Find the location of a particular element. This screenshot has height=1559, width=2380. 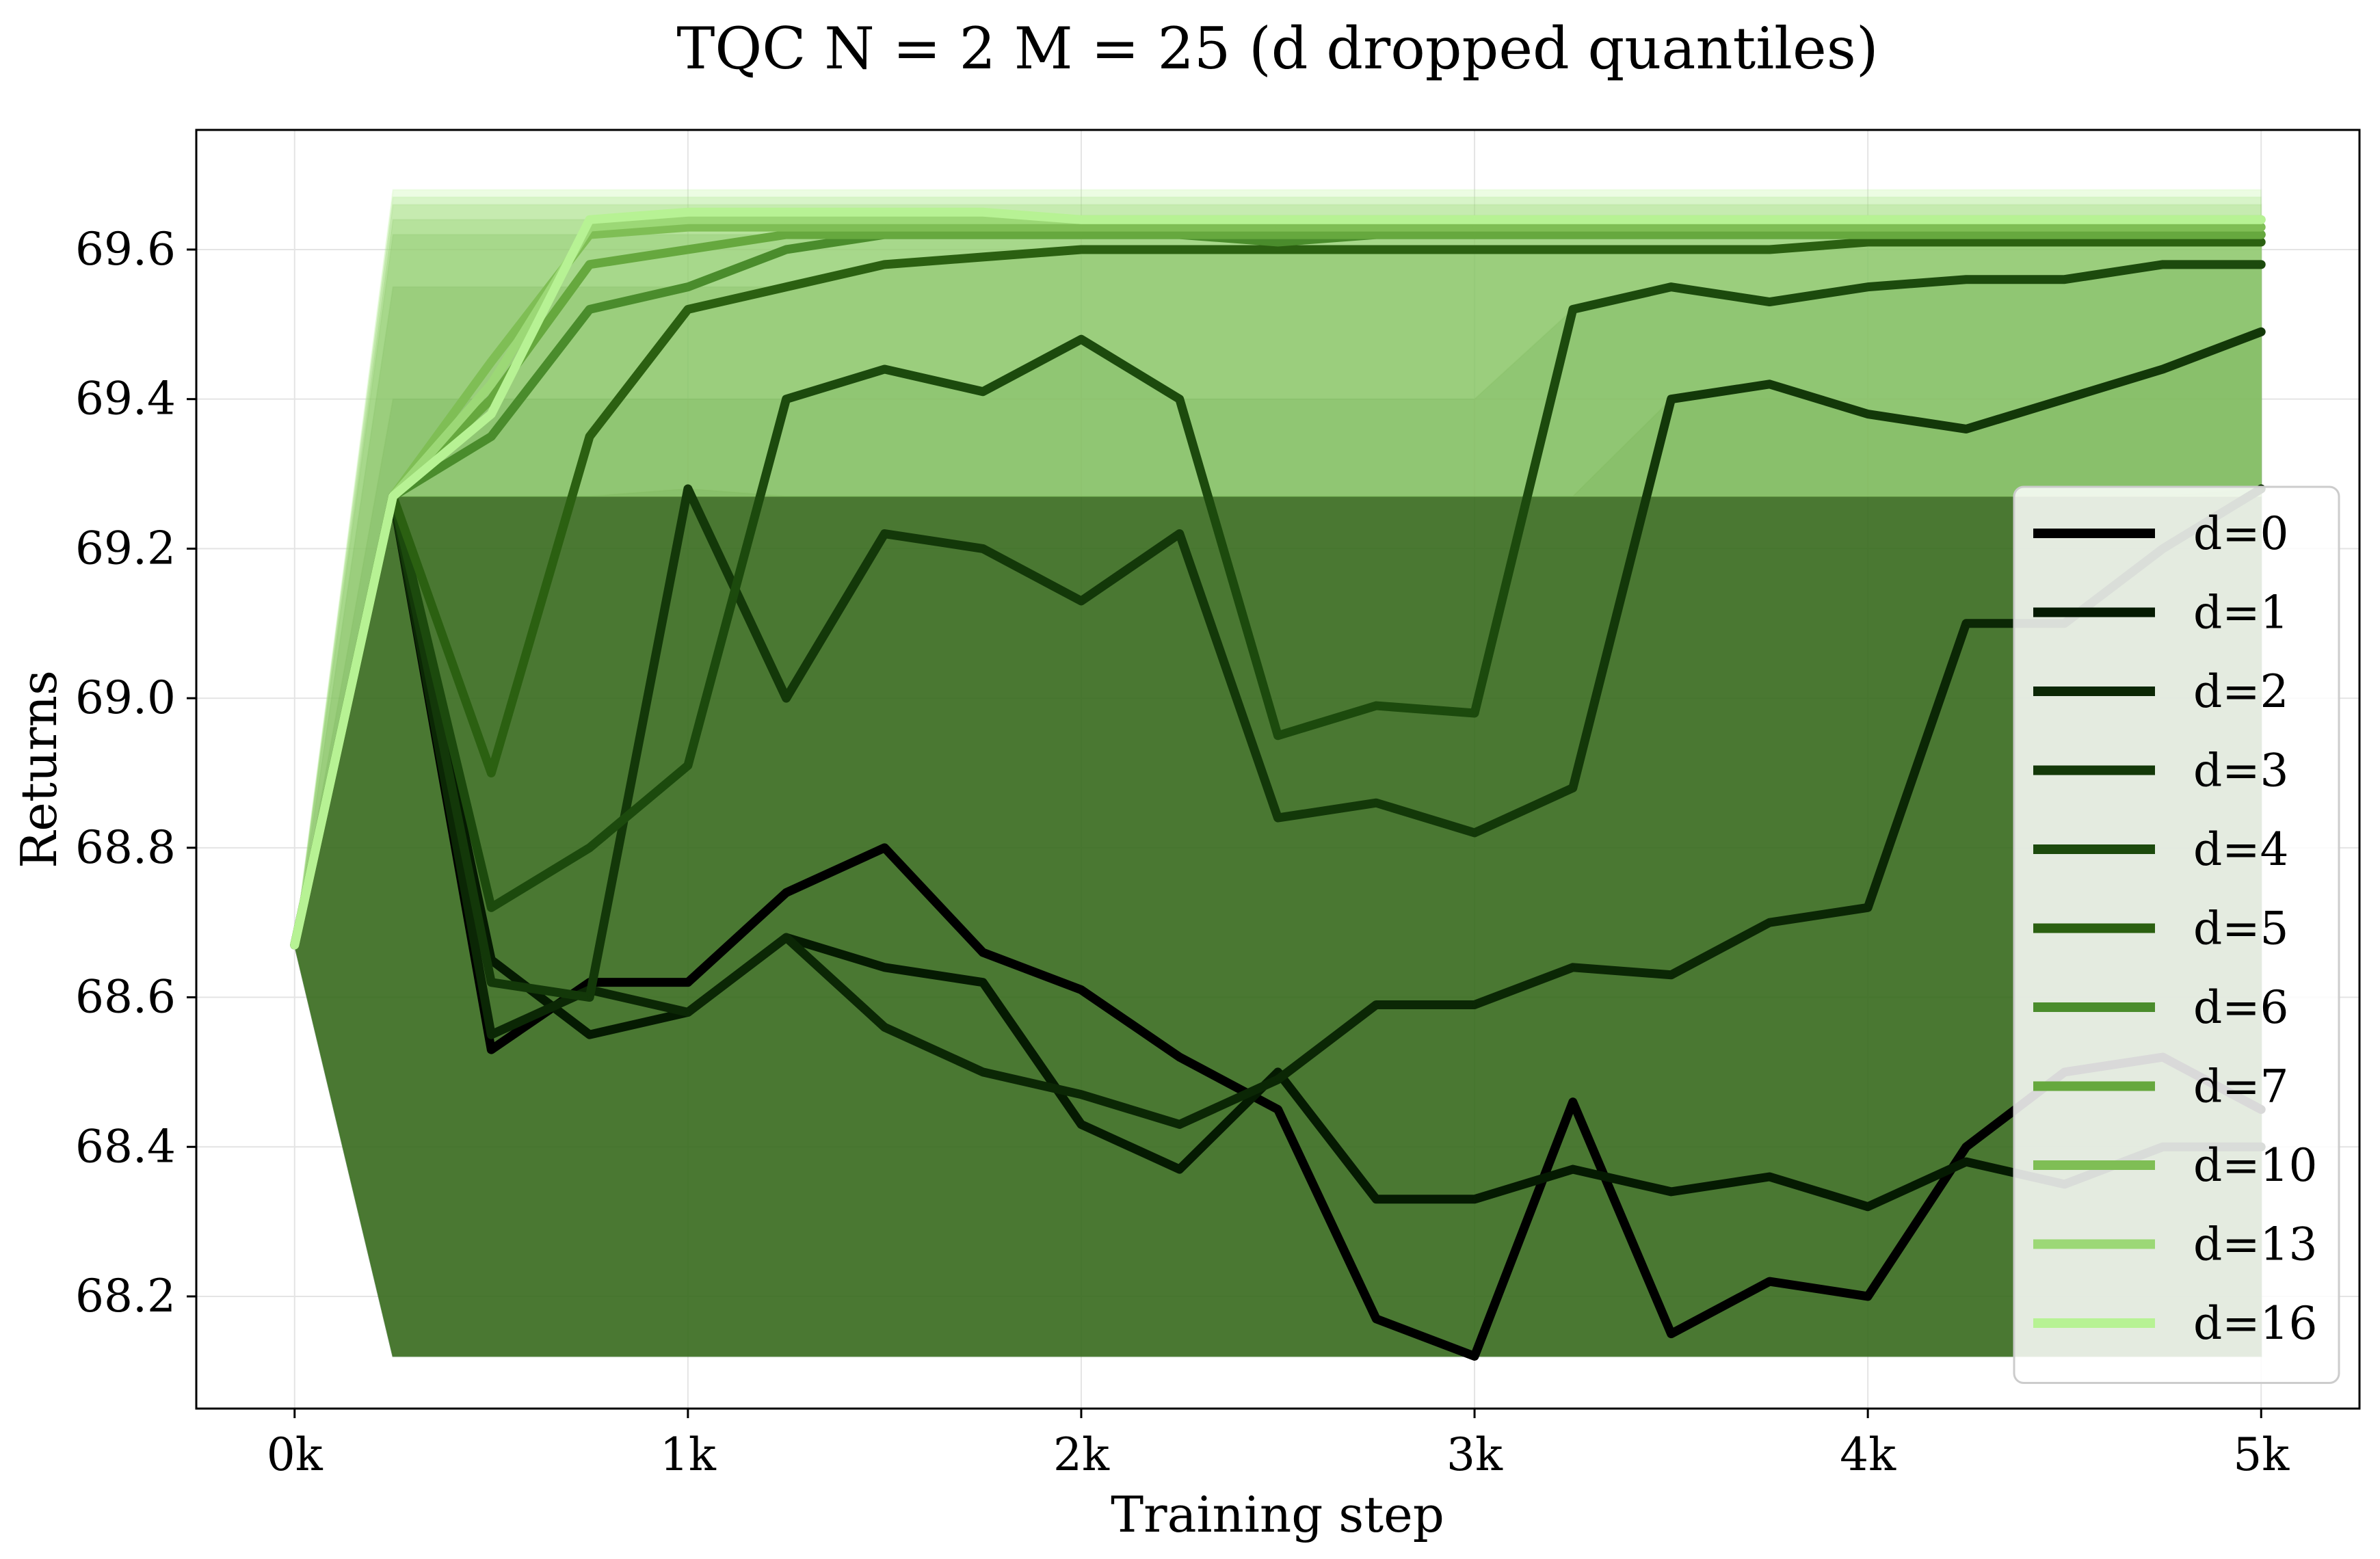

legend-label: d=0 is located at coordinates (2241, 533).